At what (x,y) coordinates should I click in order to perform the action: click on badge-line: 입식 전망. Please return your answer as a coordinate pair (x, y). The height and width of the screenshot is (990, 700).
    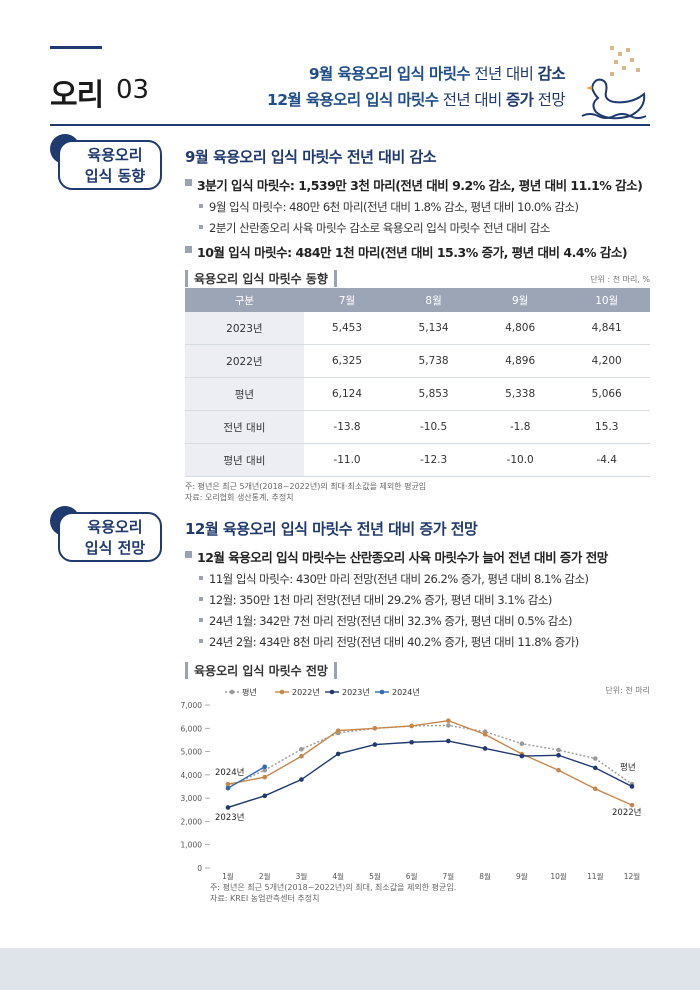
    Looking at the image, I should click on (115, 548).